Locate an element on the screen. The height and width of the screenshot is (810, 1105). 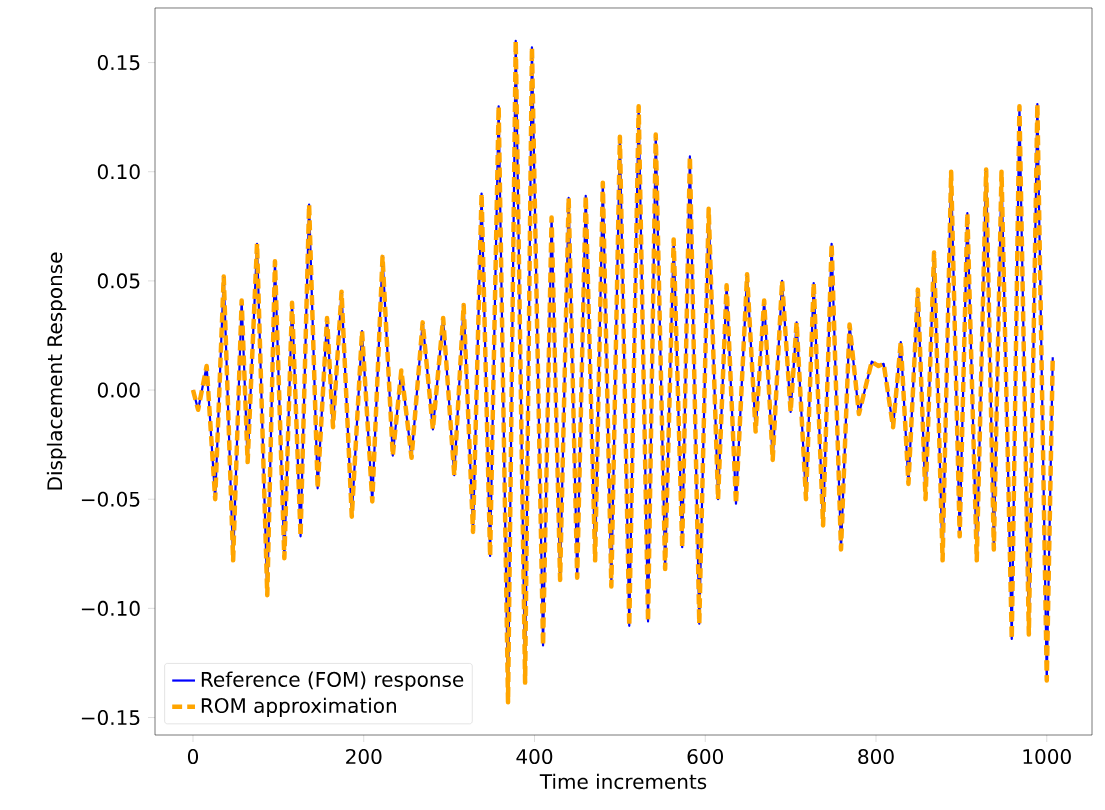
x-tick-label: 0 is located at coordinates (193, 756).